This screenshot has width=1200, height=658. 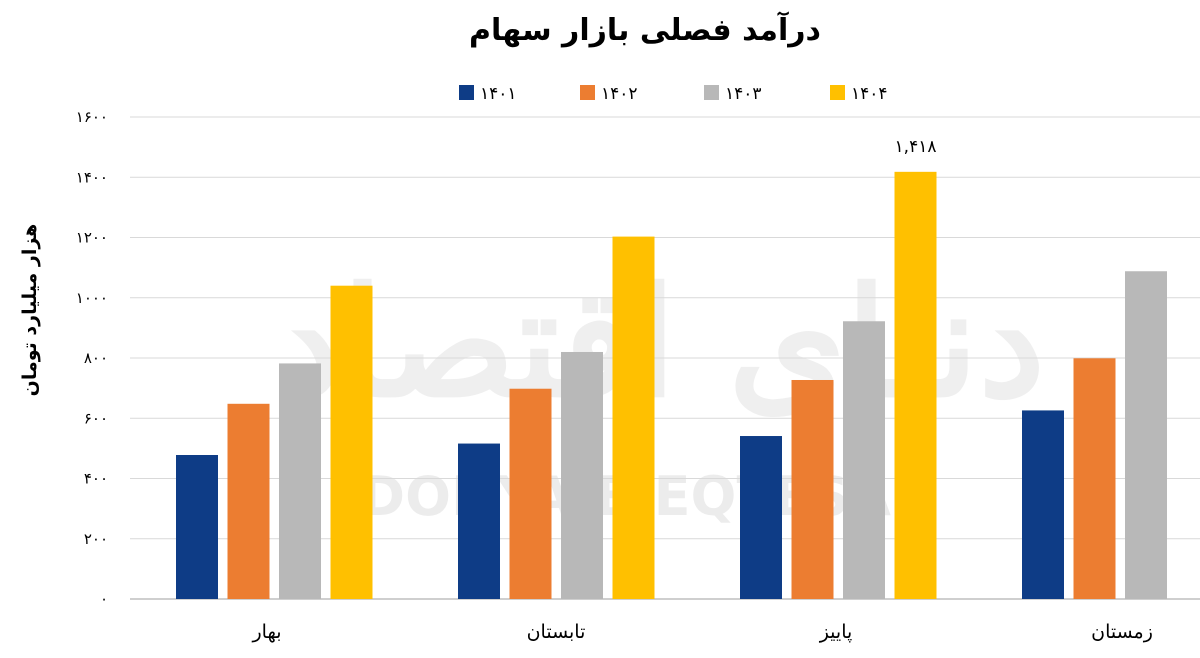 What do you see at coordinates (92, 177) in the screenshot?
I see `y-tick-label: ۱۴۰۰` at bounding box center [92, 177].